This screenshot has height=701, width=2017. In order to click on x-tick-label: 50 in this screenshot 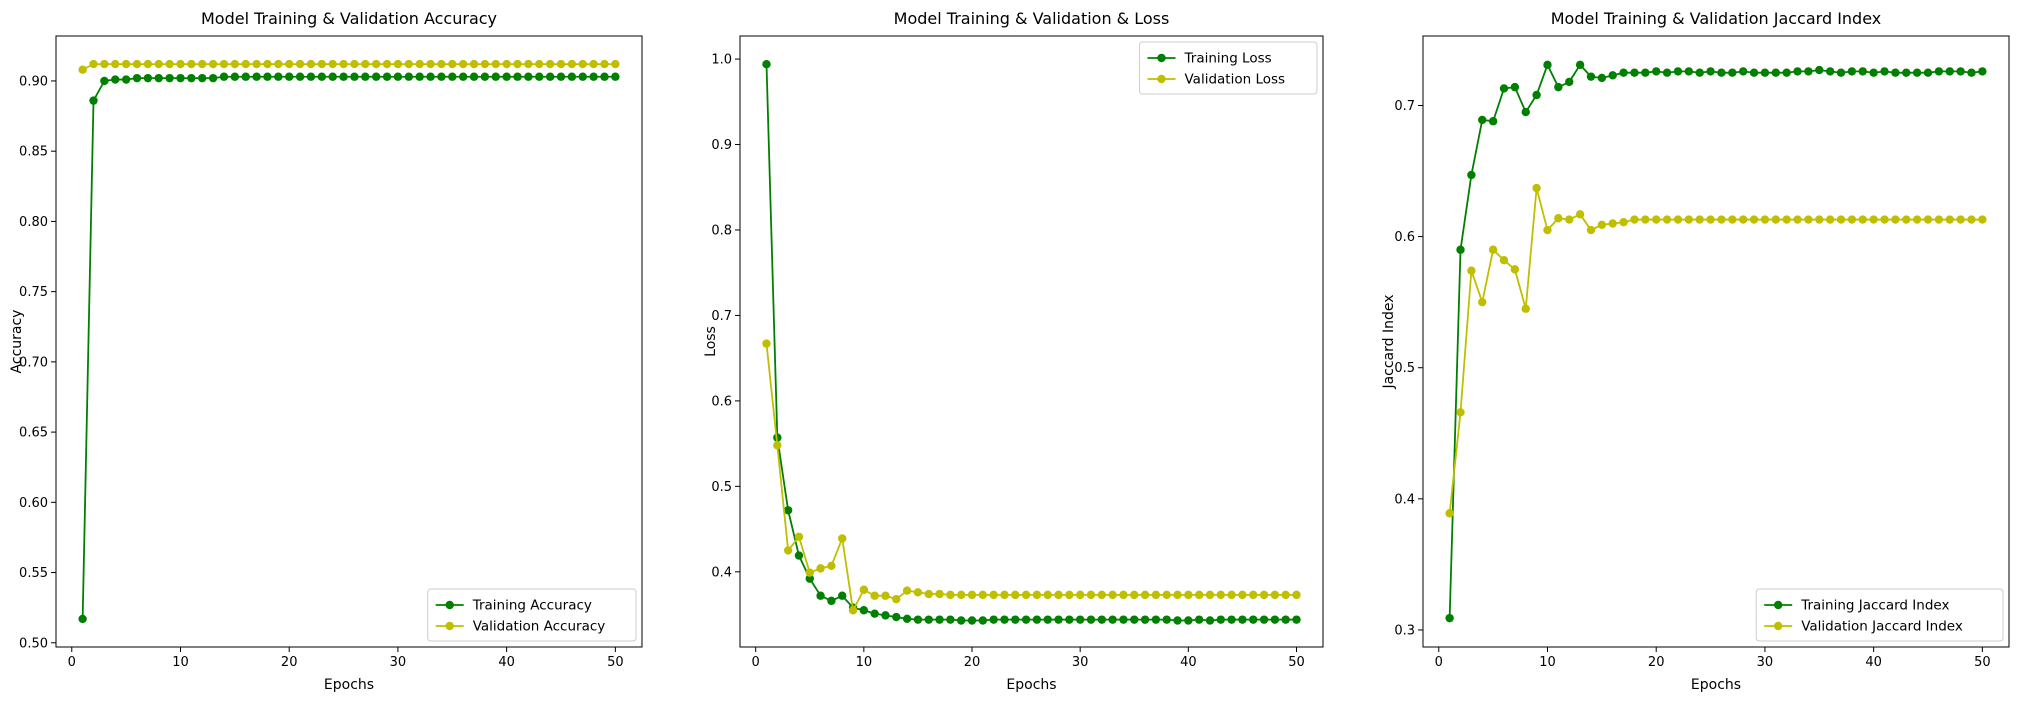, I will do `click(1296, 662)`.